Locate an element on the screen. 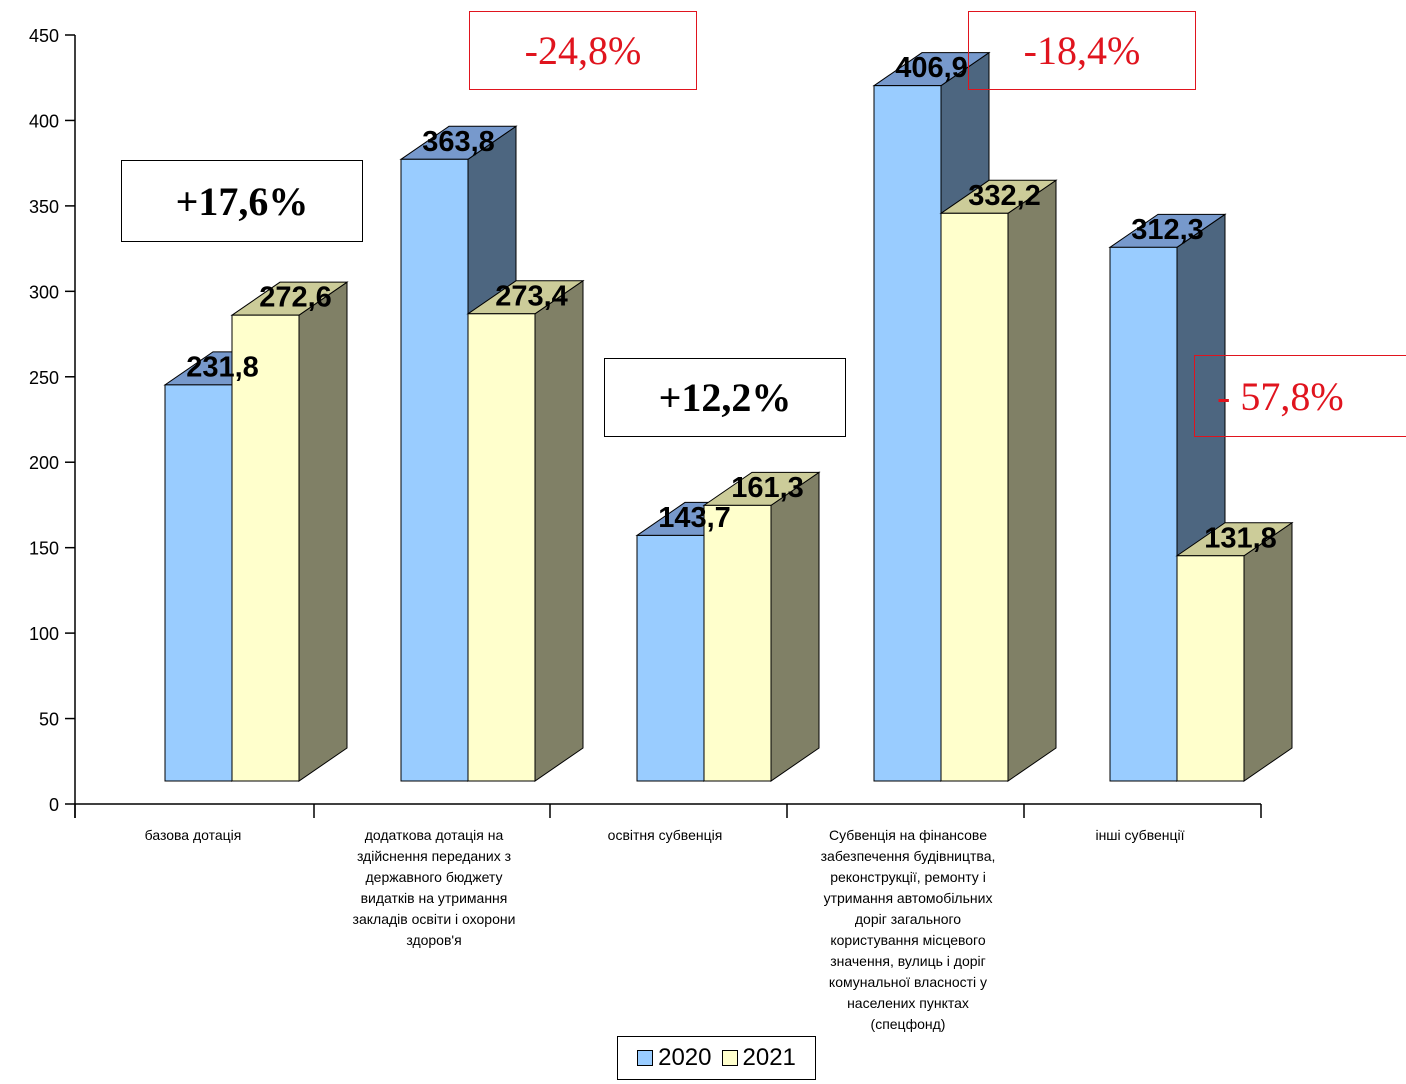  data-label-2020: 406,9 is located at coordinates (931, 68).